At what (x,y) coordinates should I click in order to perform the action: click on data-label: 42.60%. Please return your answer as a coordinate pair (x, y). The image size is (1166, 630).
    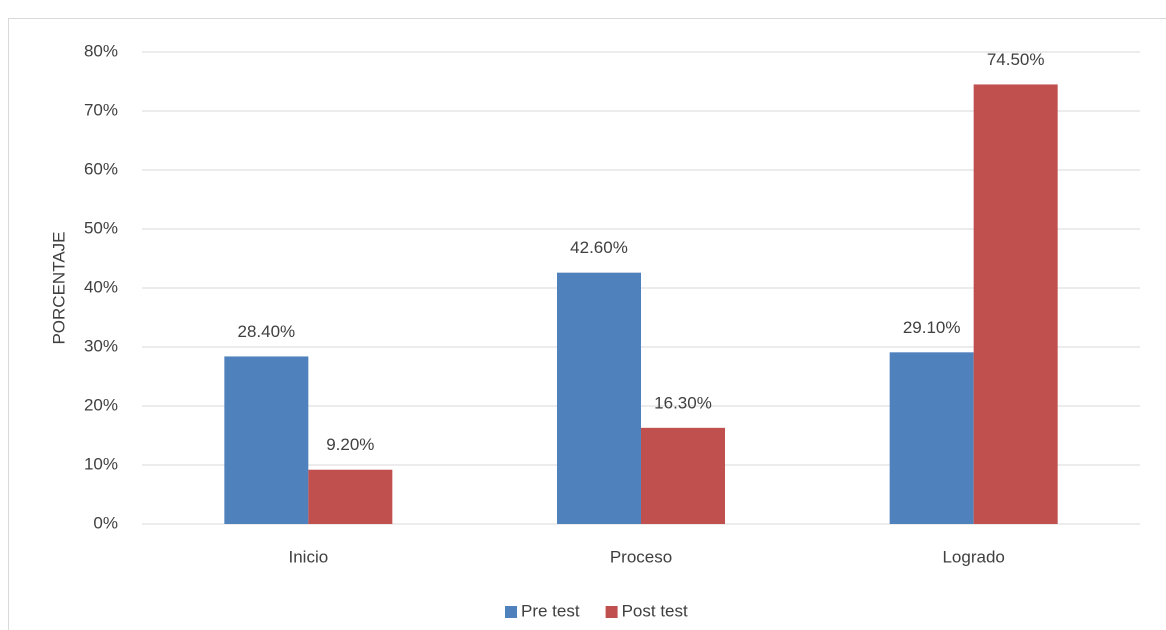
    Looking at the image, I should click on (599, 247).